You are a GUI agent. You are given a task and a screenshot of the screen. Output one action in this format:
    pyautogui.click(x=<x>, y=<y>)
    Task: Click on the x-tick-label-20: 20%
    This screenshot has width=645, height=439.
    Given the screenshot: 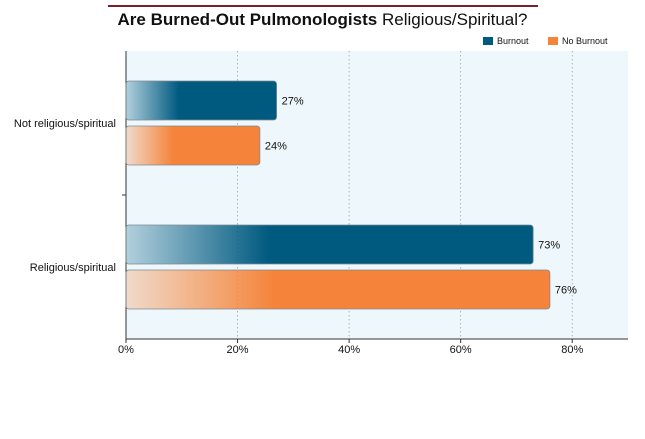 What is the action you would take?
    pyautogui.click(x=238, y=350)
    